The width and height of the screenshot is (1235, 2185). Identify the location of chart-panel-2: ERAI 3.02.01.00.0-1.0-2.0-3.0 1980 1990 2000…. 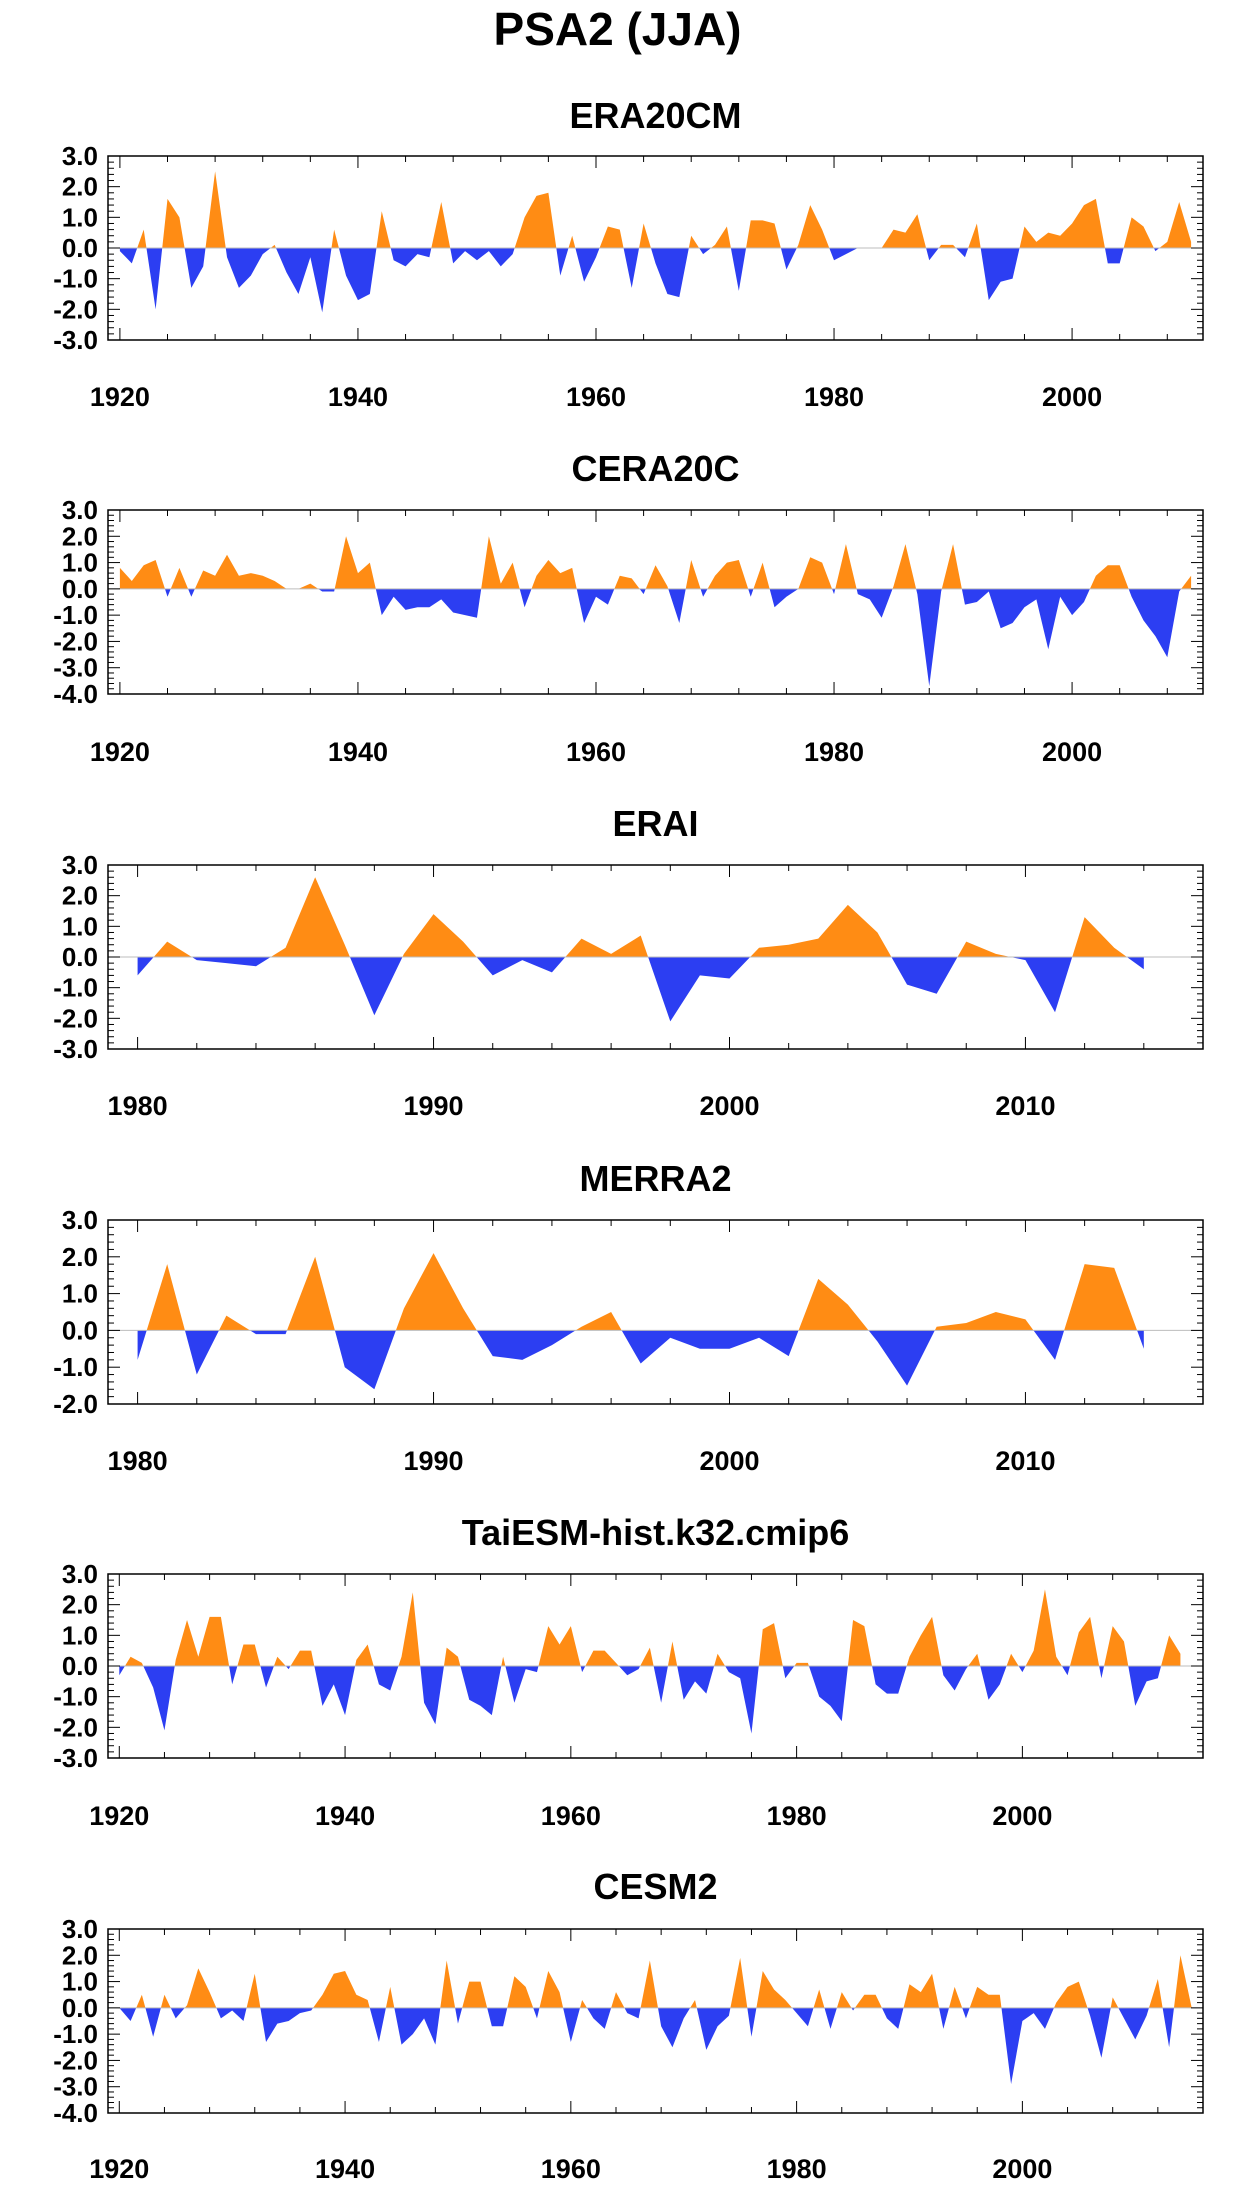
(628, 962).